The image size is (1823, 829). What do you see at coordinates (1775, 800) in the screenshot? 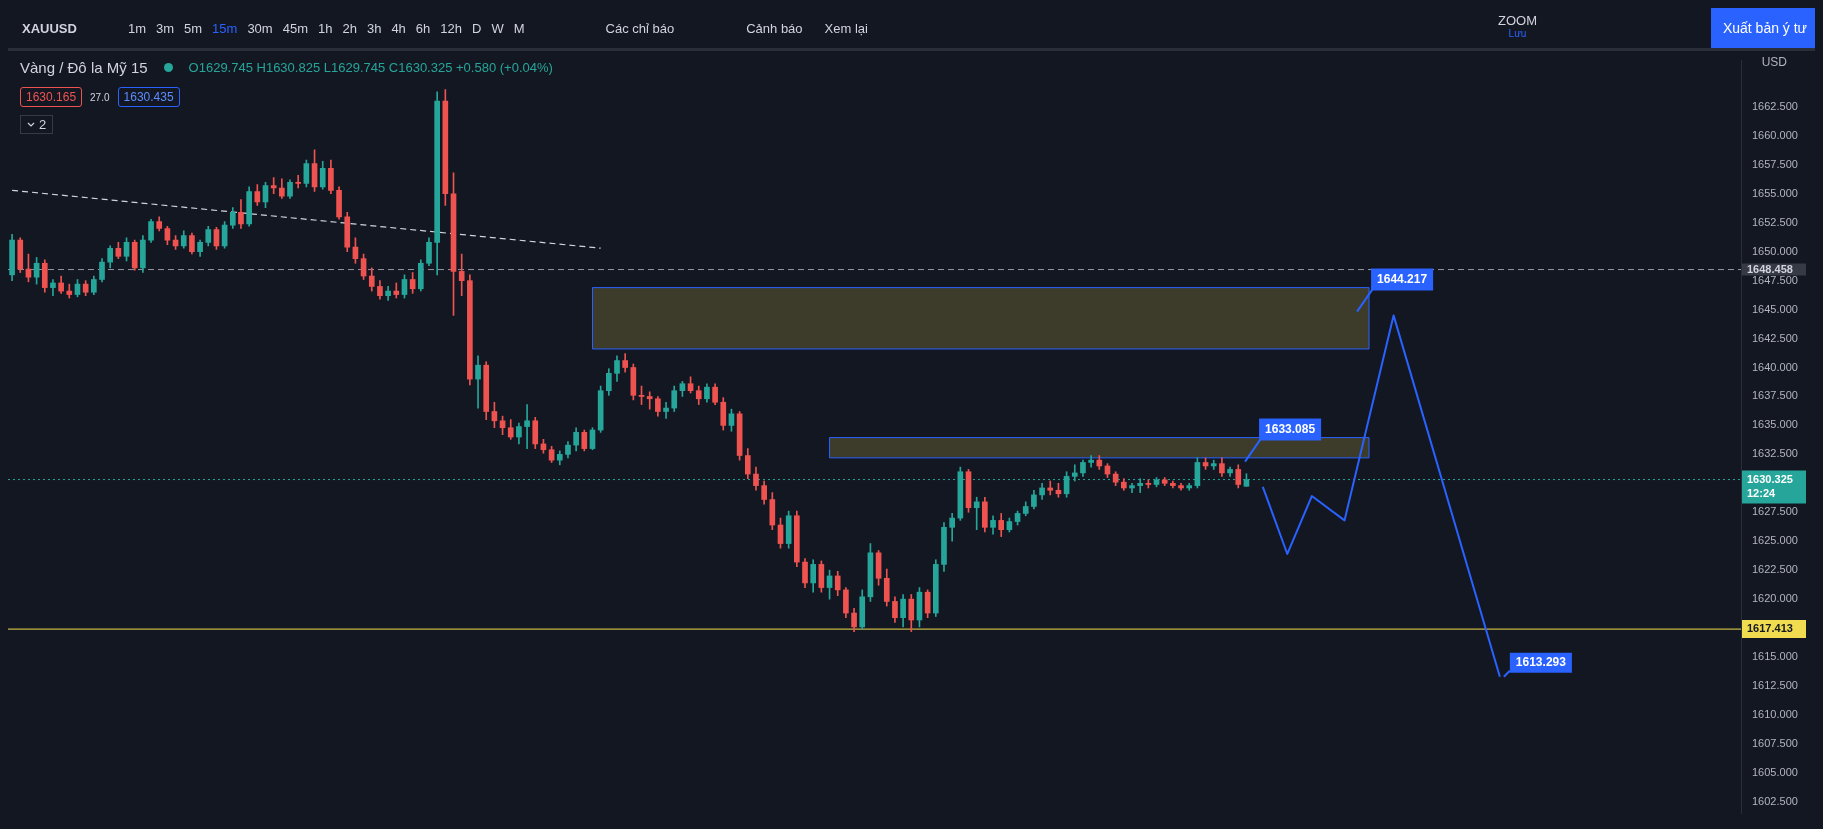
I see `y-tick-label: 1602.500` at bounding box center [1775, 800].